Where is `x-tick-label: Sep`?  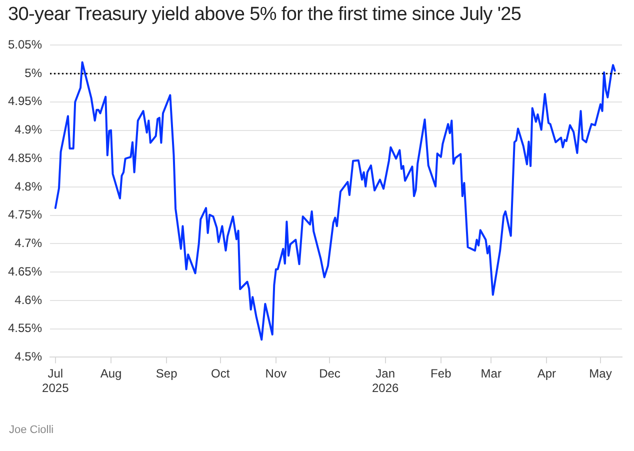 x-tick-label: Sep is located at coordinates (167, 373).